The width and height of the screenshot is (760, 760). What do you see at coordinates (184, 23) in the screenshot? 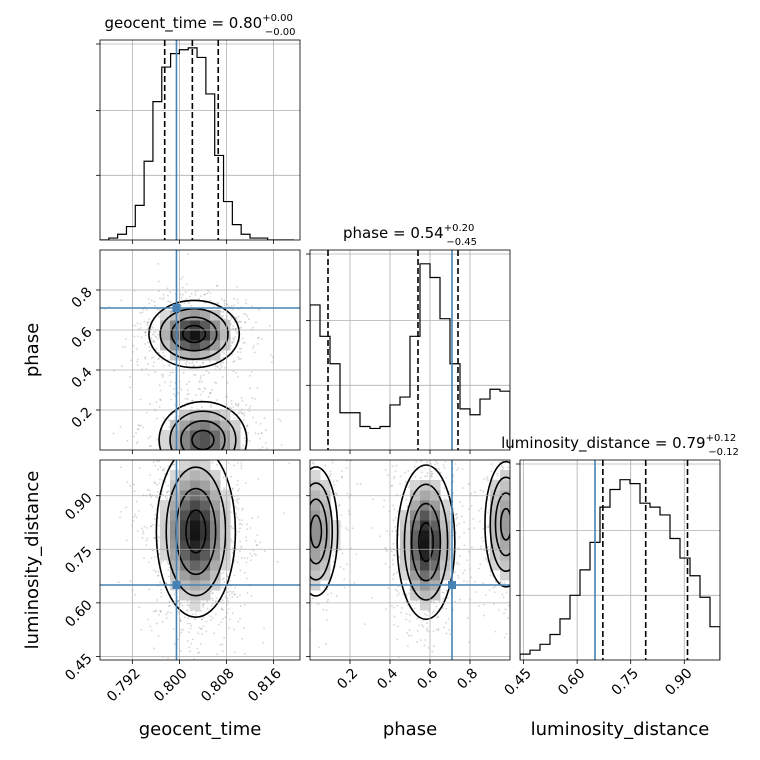
I see `title-main: geocent_time = 0.80` at bounding box center [184, 23].